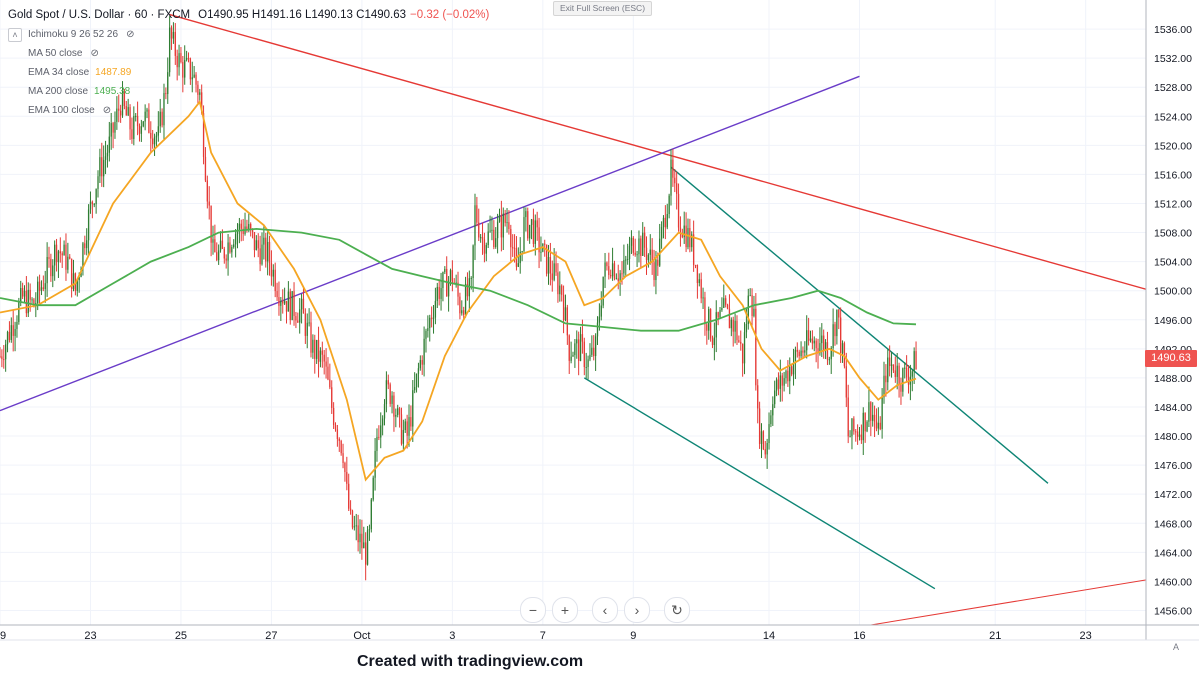 This screenshot has height=689, width=1199. What do you see at coordinates (248, 53) in the screenshot?
I see `indicator-ma50: MA 50 close ⊘` at bounding box center [248, 53].